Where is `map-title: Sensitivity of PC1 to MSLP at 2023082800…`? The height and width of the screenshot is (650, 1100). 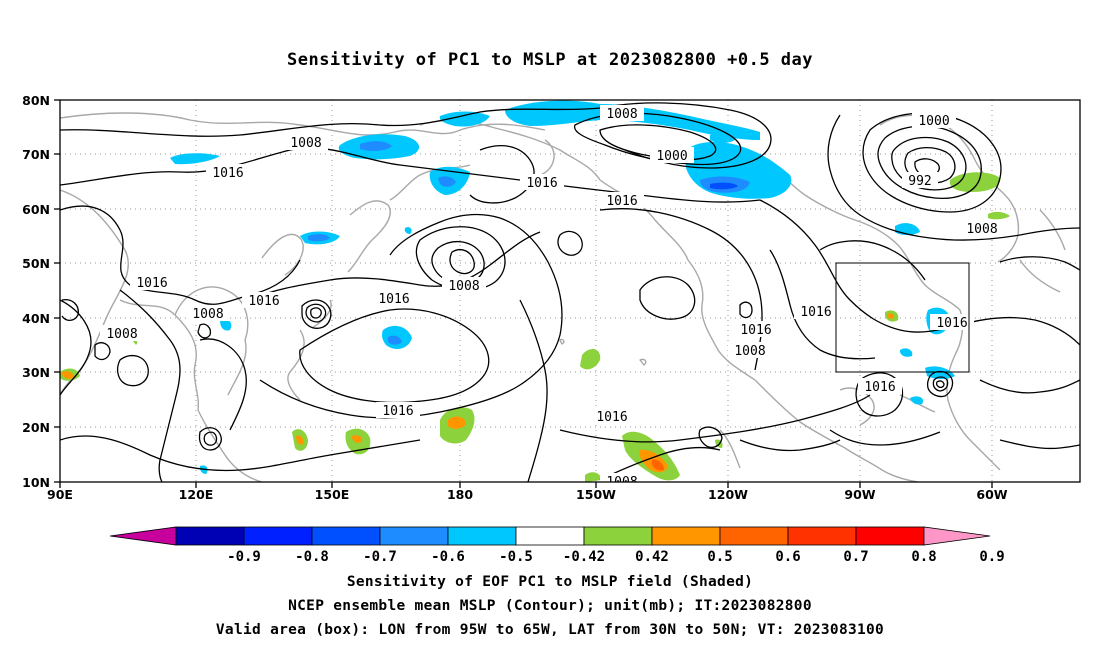 map-title: Sensitivity of PC1 to MSLP at 2023082800… is located at coordinates (549, 60).